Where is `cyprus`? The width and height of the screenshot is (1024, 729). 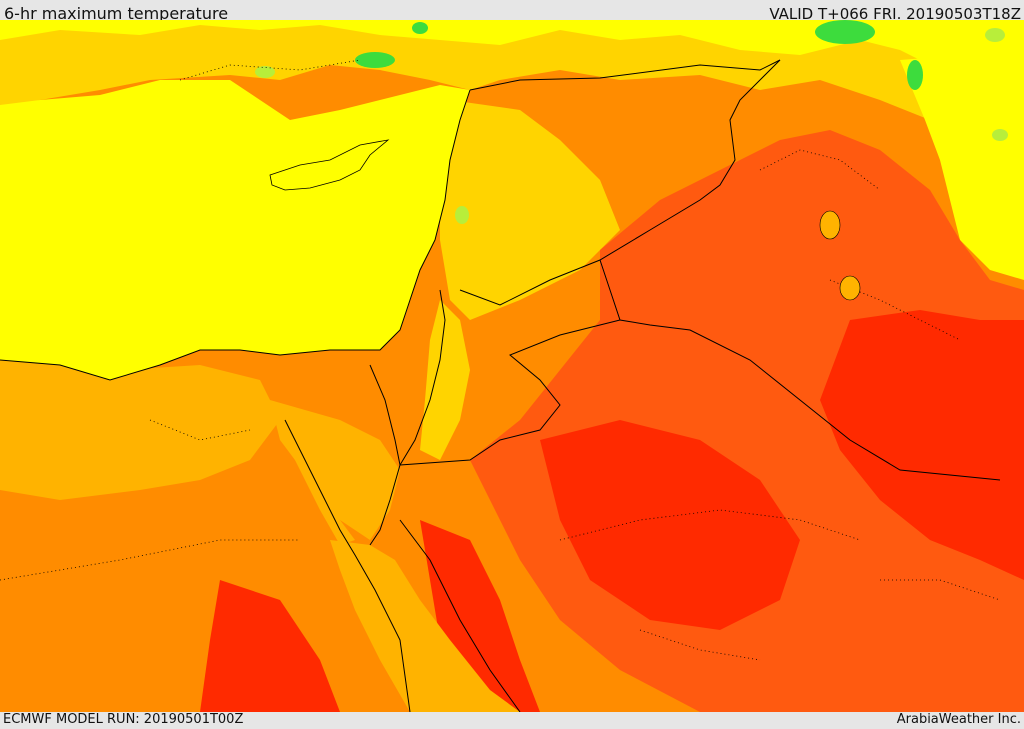
cyprus is located at coordinates (329, 165).